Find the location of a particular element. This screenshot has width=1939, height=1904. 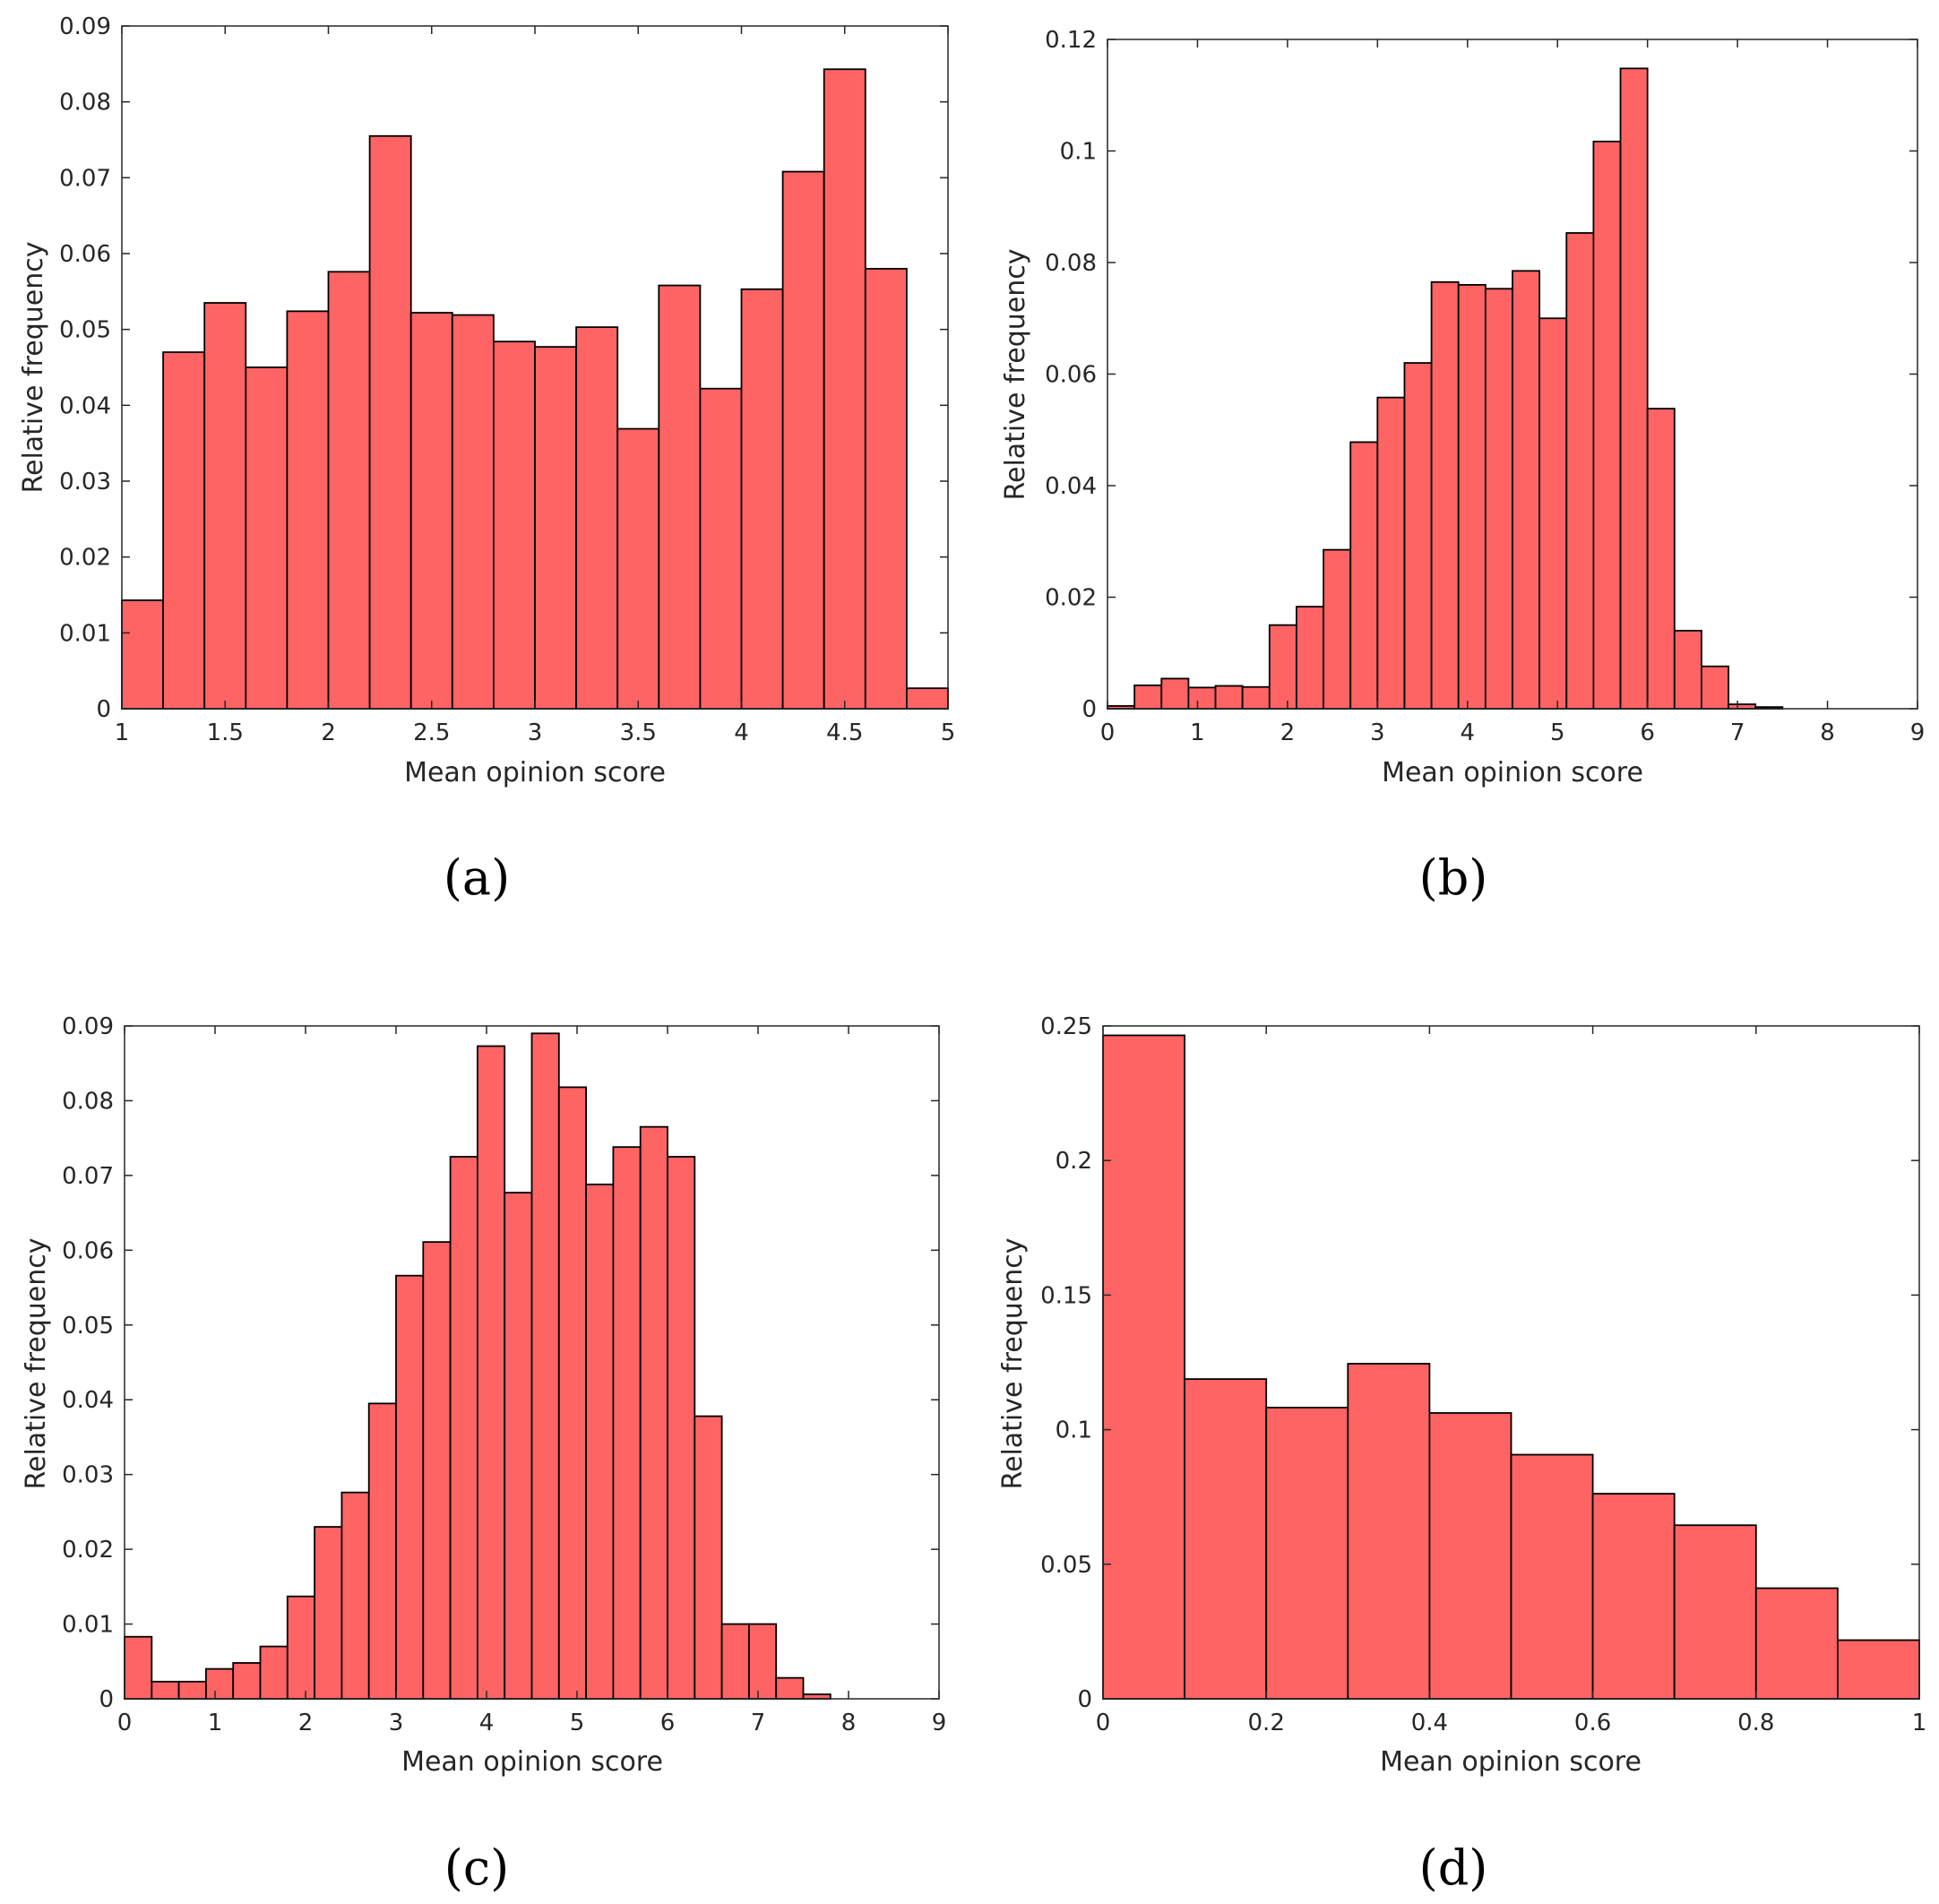

y-tick-label-a-0: 0 is located at coordinates (103, 709).